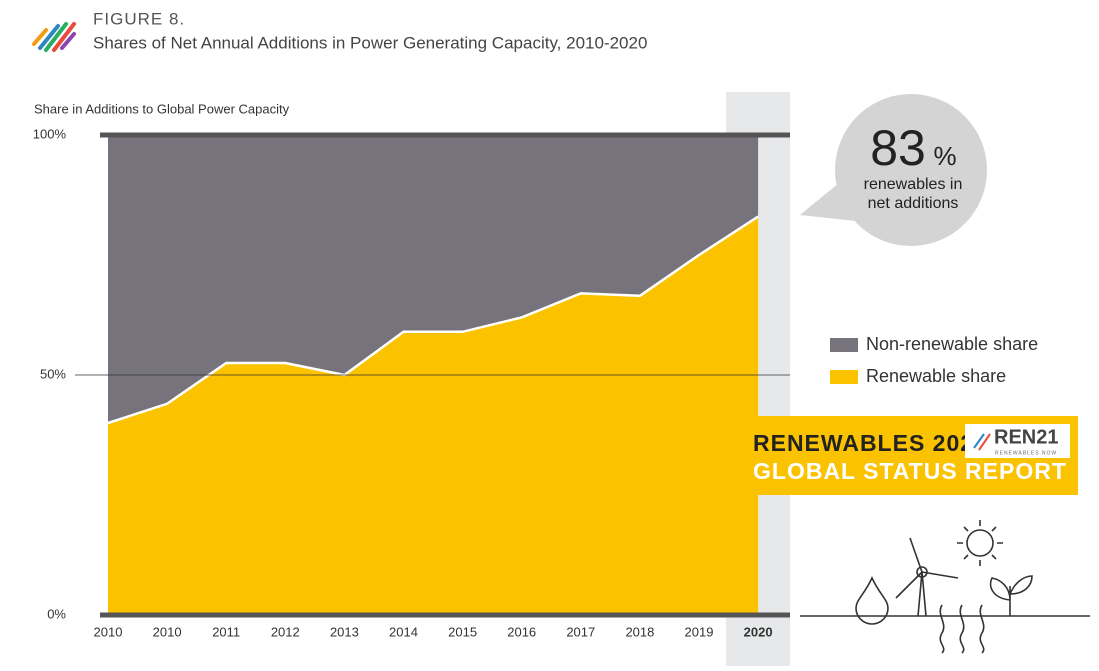 The image size is (1099, 671). What do you see at coordinates (226, 631) in the screenshot?
I see `x-tick-label: 2011` at bounding box center [226, 631].